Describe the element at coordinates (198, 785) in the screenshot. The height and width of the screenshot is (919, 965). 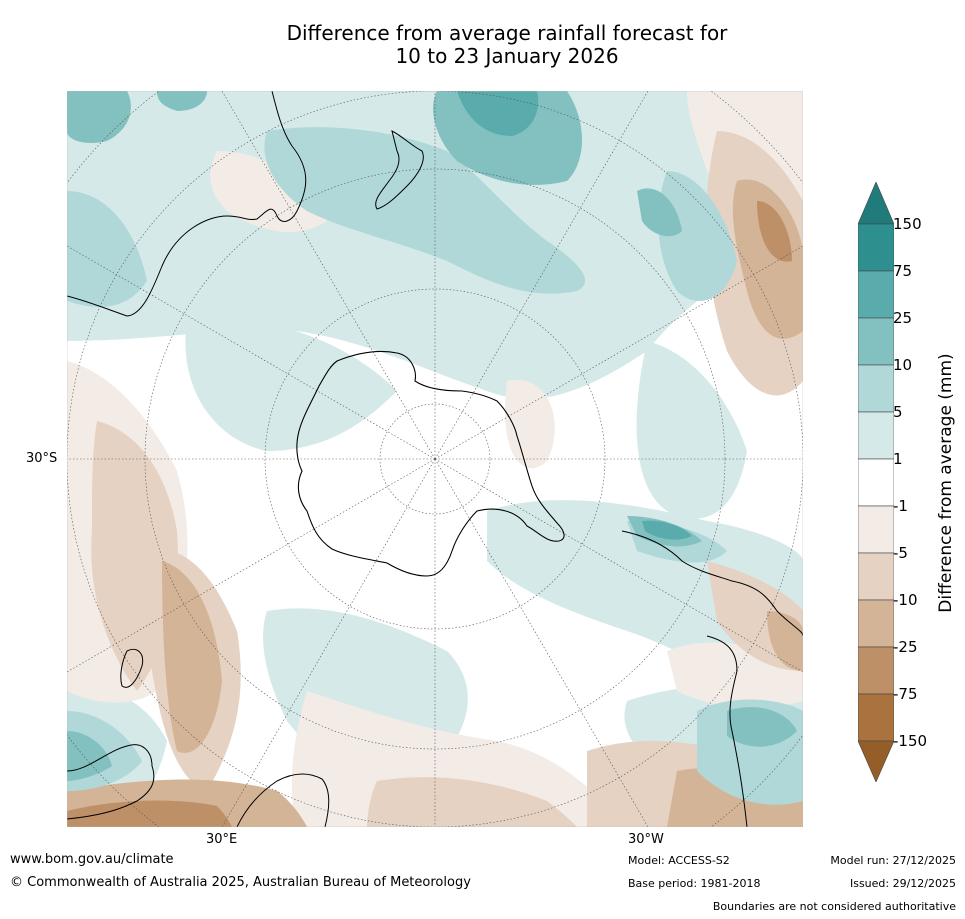
I see `africa-coastline` at that location.